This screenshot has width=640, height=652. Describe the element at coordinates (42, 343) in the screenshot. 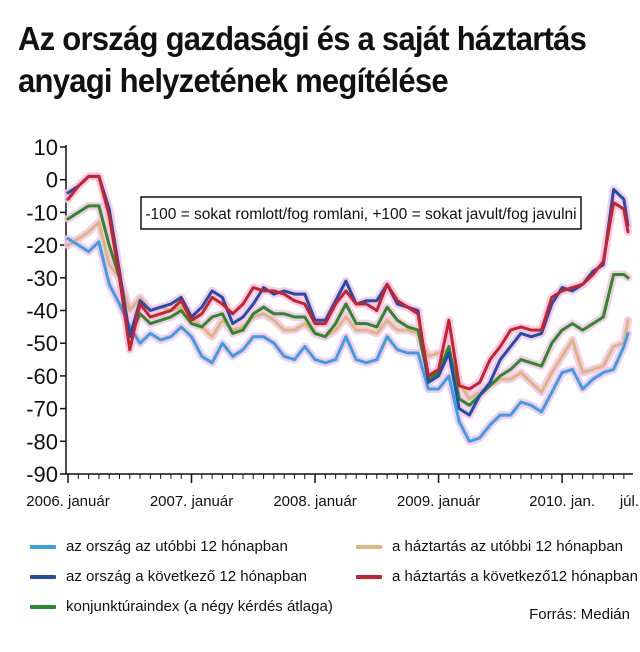

I see `y-tick-label: -50` at that location.